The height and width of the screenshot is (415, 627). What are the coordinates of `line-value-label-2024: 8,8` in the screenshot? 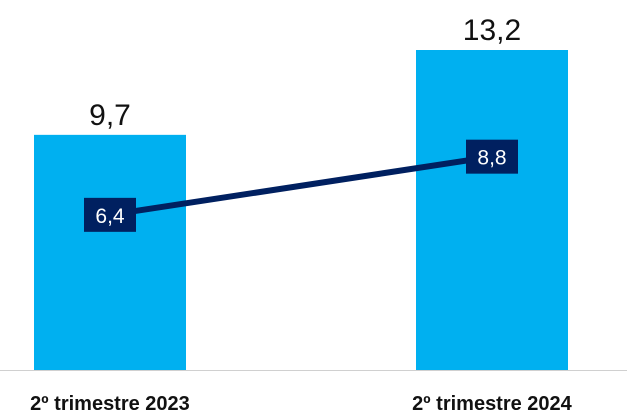 It's located at (491, 158).